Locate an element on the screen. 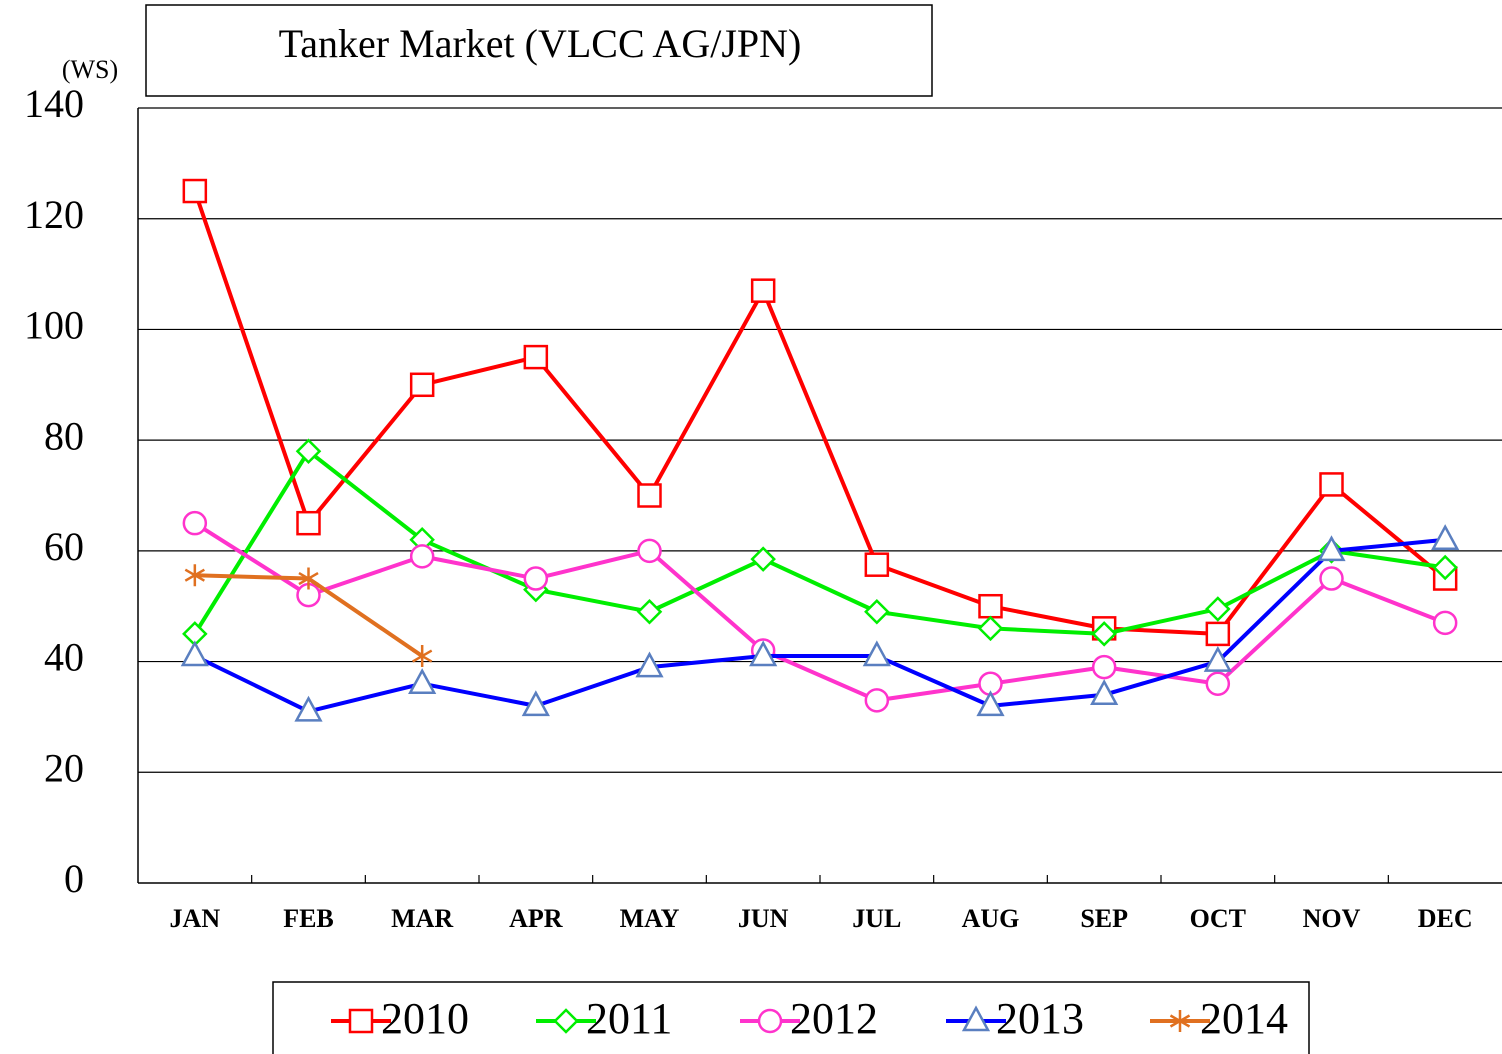 Image resolution: width=1502 pixels, height=1054 pixels. x-tick-label: SEP is located at coordinates (1104, 918).